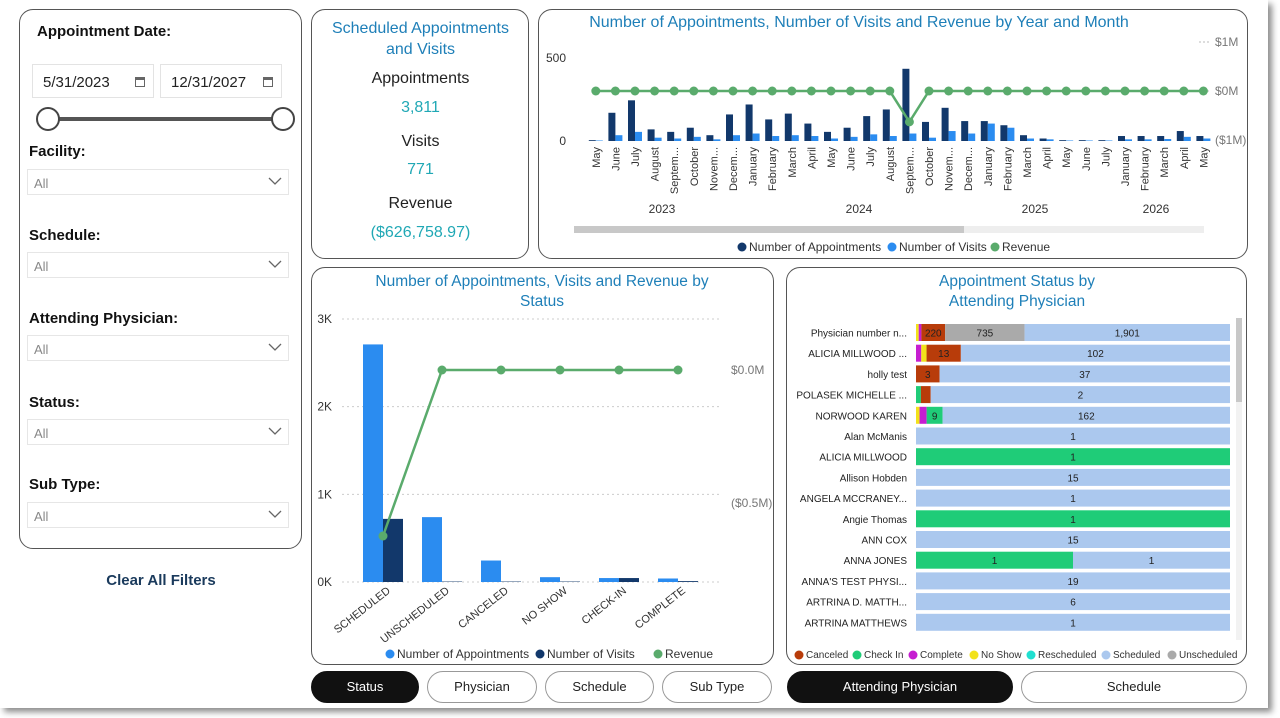 The height and width of the screenshot is (718, 1280). I want to click on tab-attending-physician: Attending Physician, so click(900, 687).